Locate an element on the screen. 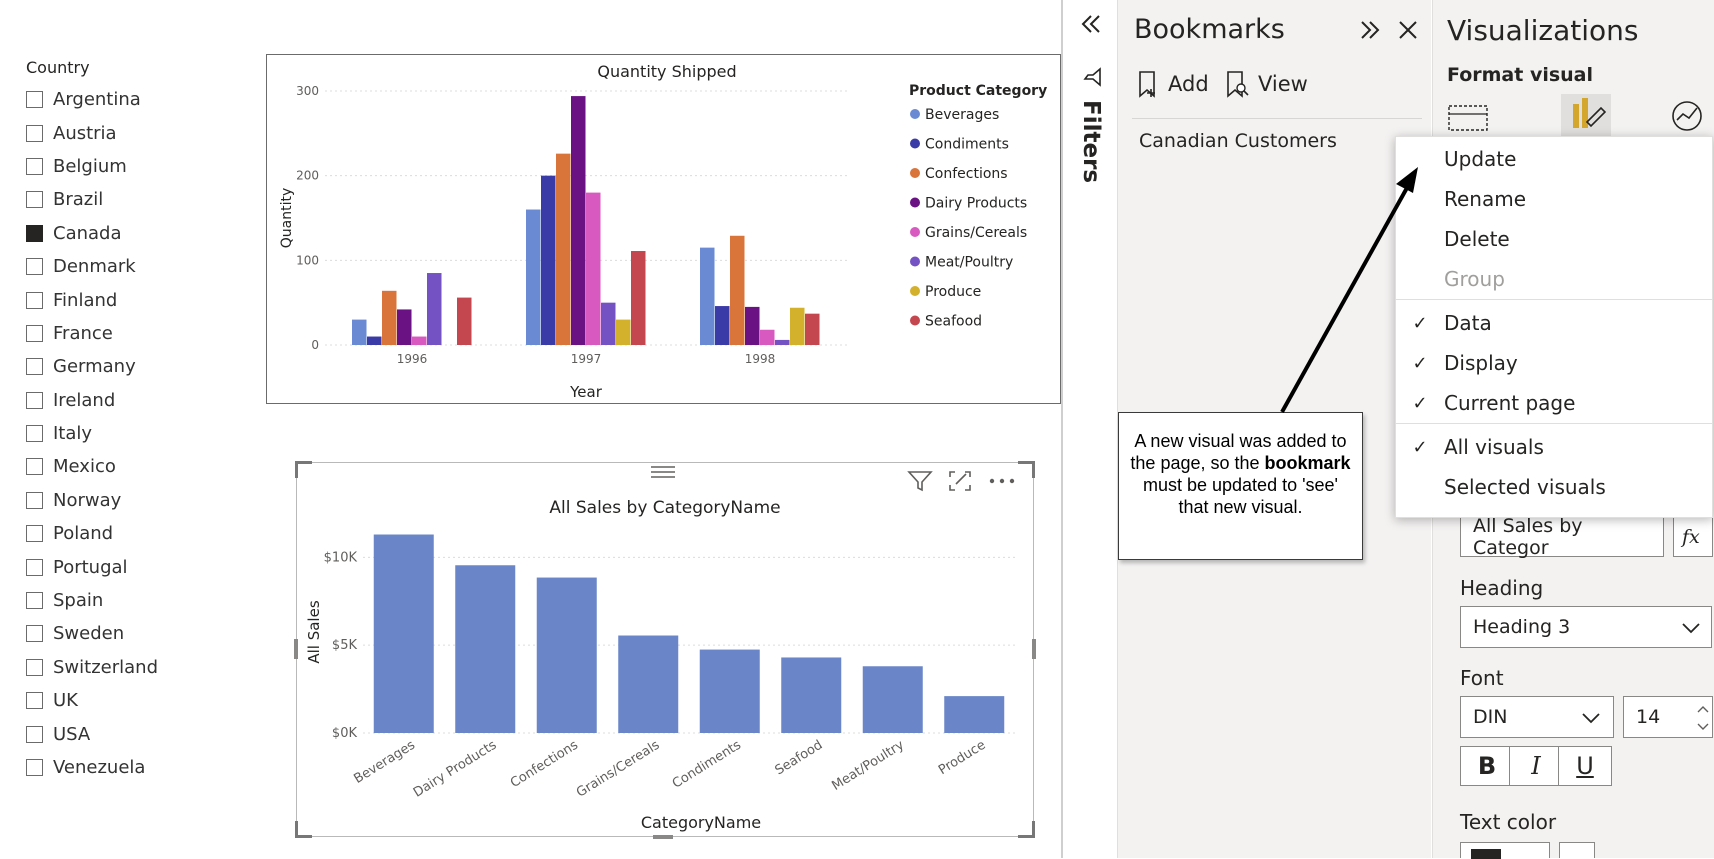 The image size is (1714, 859). slicer-item: Argentina is located at coordinates (111, 99).